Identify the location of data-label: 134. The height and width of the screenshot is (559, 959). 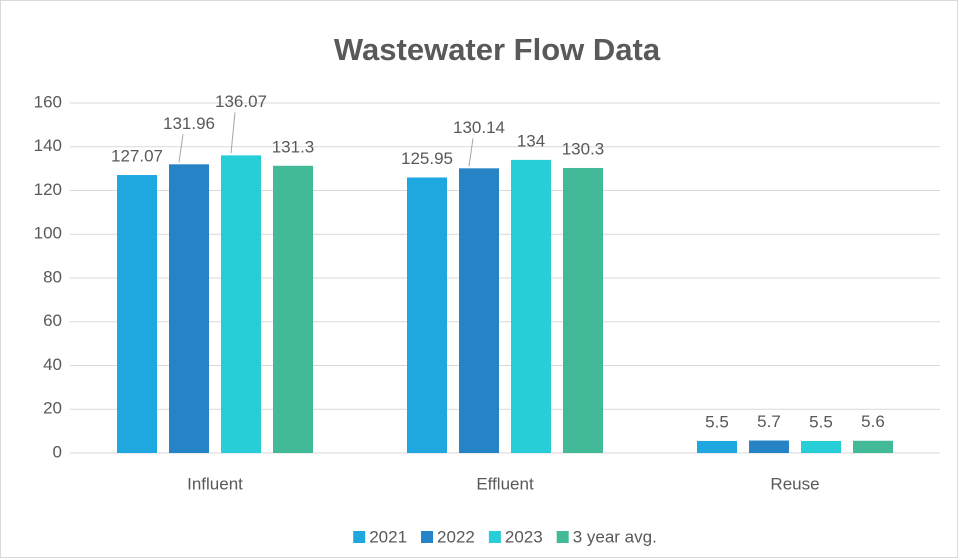
(531, 140).